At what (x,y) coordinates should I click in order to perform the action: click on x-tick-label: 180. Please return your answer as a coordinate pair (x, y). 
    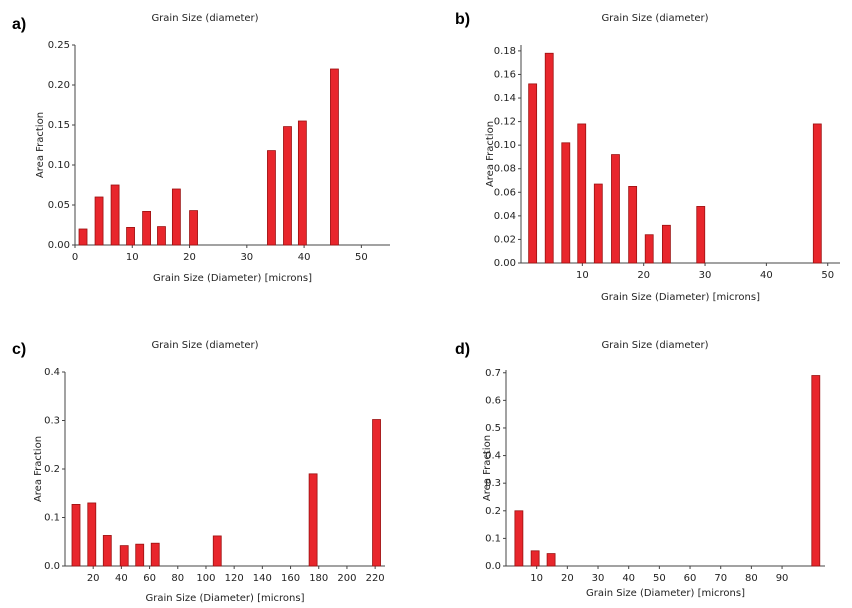
    Looking at the image, I should click on (318, 578).